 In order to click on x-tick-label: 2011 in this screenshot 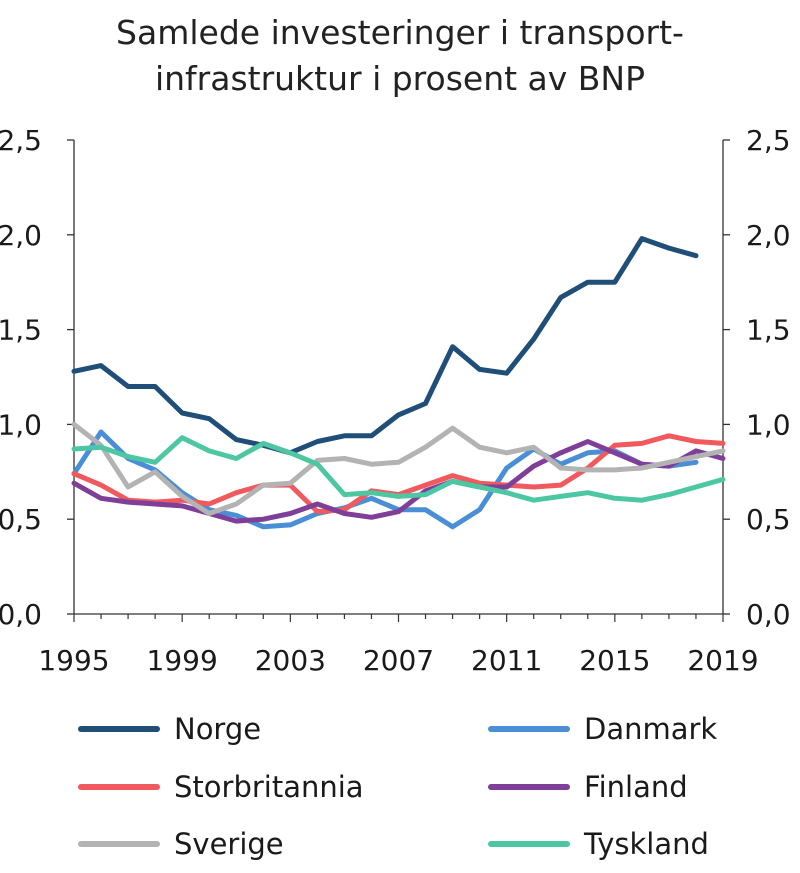, I will do `click(506, 660)`.